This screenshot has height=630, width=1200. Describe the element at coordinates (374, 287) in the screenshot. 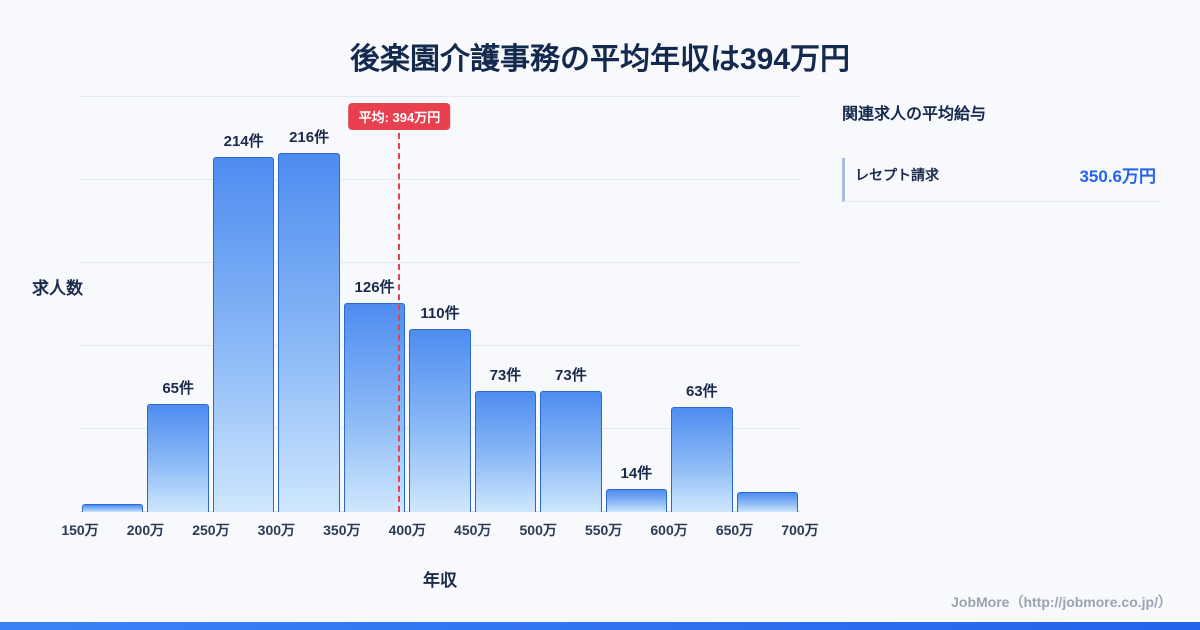

I see `bar-value-label: 126件` at that location.